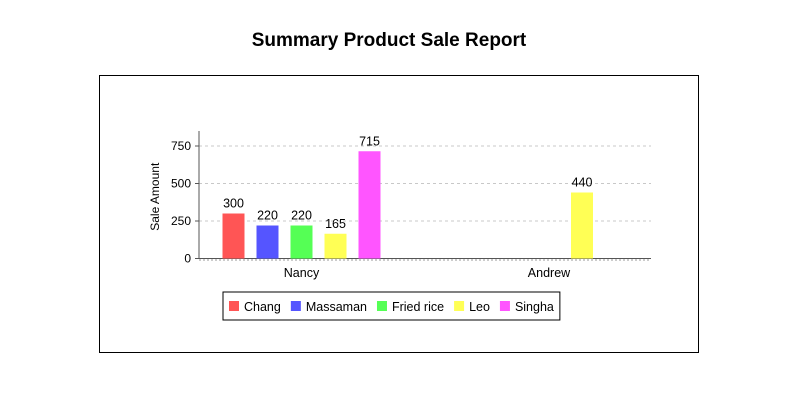 The width and height of the screenshot is (790, 410). What do you see at coordinates (302, 273) in the screenshot?
I see `category-label: Nancy` at bounding box center [302, 273].